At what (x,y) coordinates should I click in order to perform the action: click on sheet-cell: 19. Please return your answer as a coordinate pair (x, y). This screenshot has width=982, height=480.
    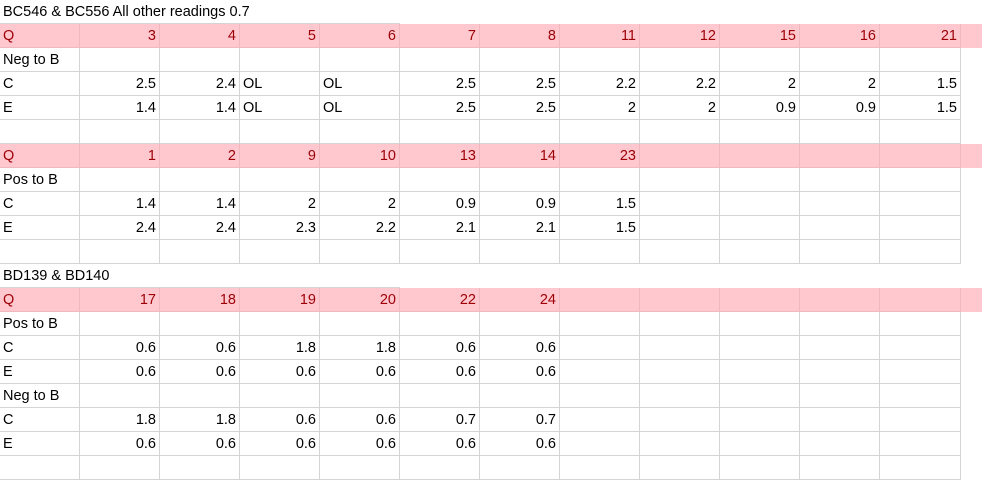
    Looking at the image, I should click on (280, 300).